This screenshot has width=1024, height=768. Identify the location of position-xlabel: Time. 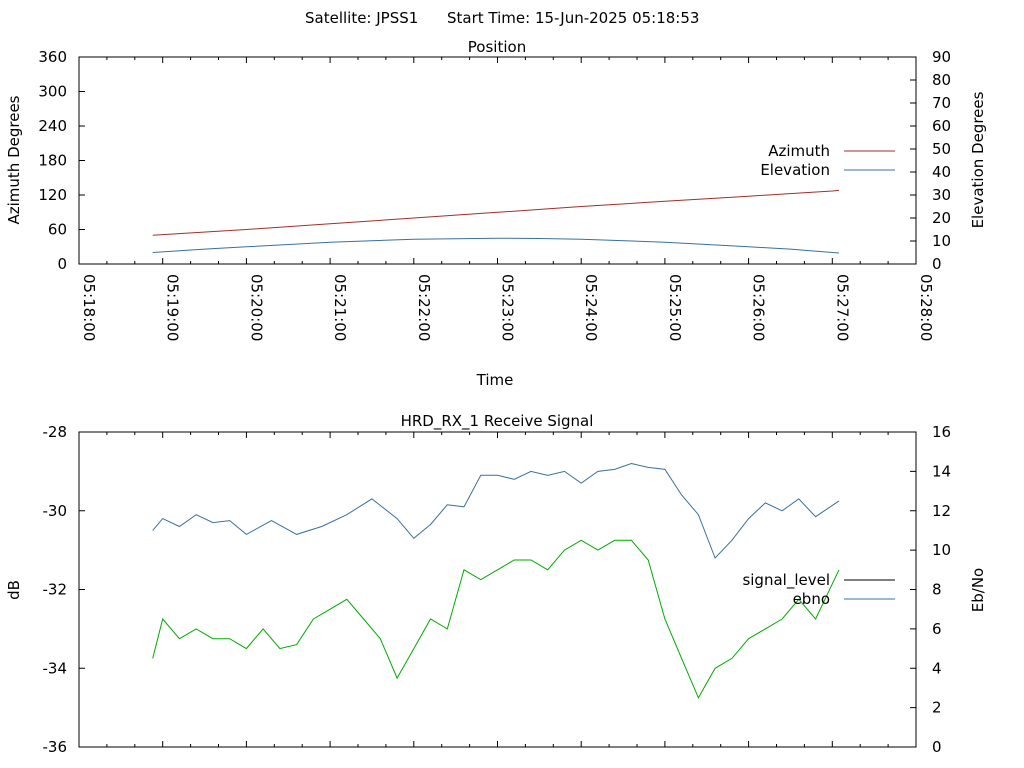
(495, 380).